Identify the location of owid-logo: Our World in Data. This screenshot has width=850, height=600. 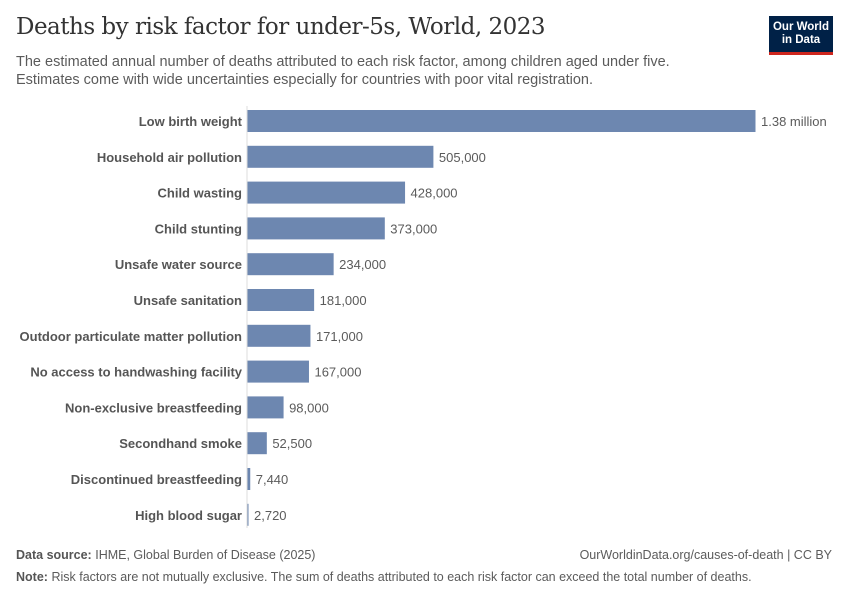
(801, 35).